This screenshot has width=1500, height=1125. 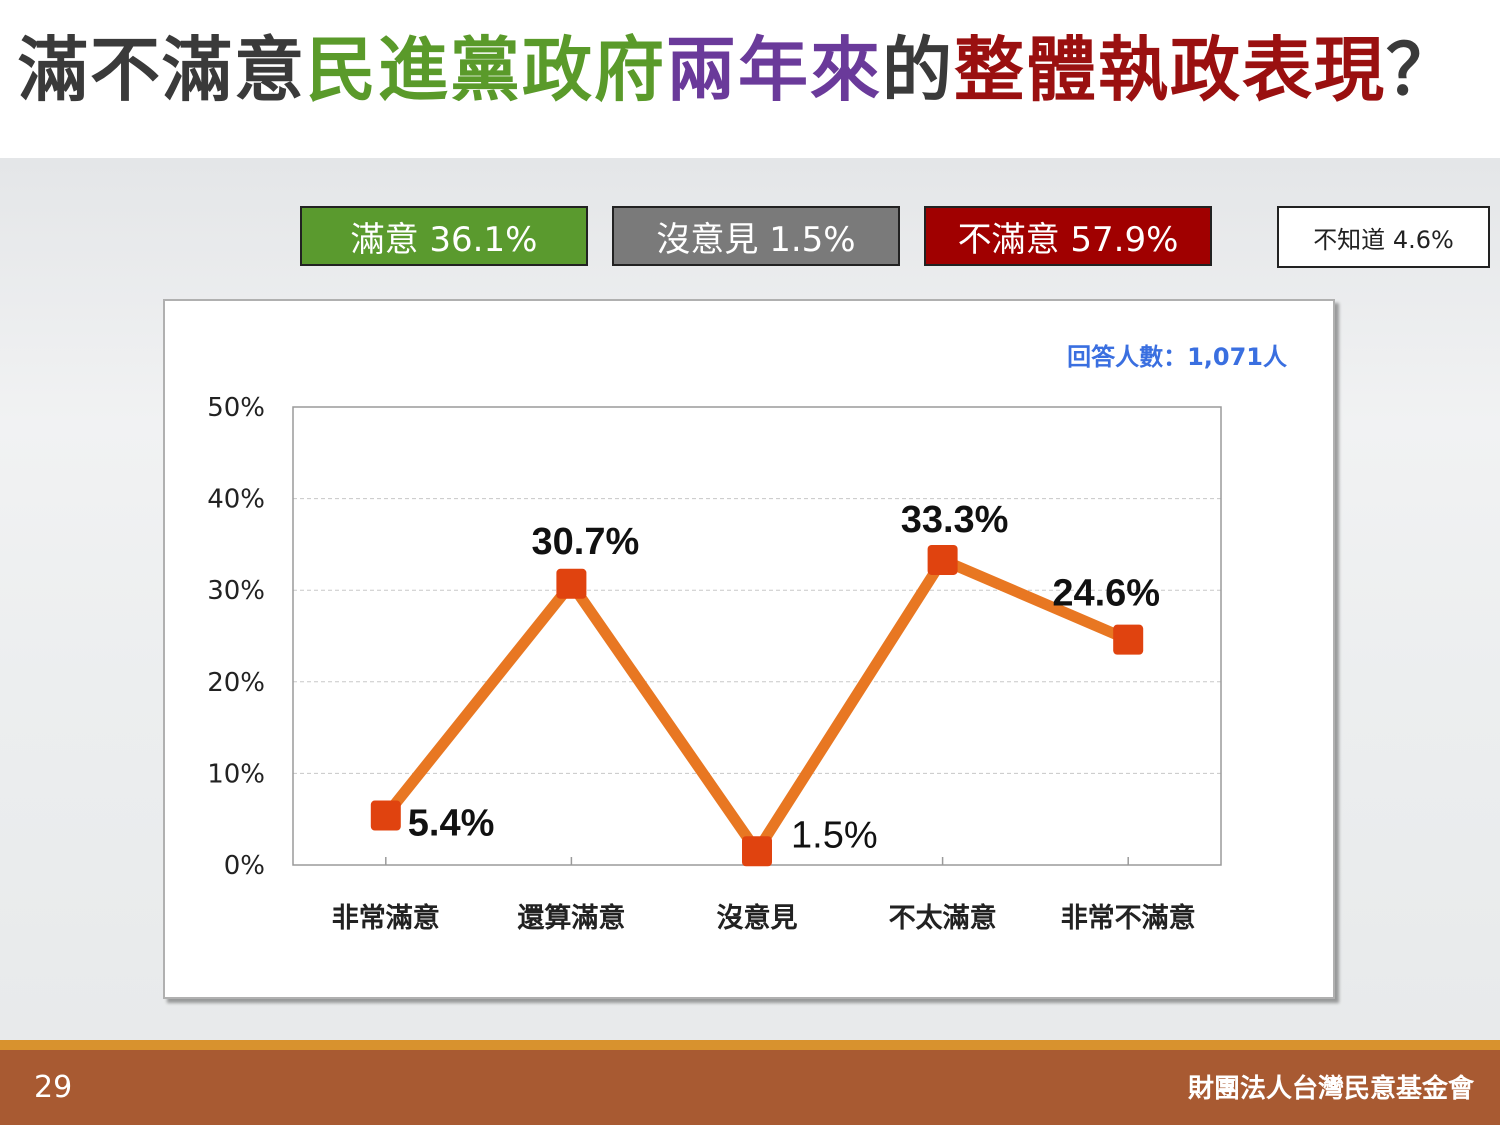 I want to click on dont-know-summary-box: 不知道 4.6%, so click(x=1383, y=237).